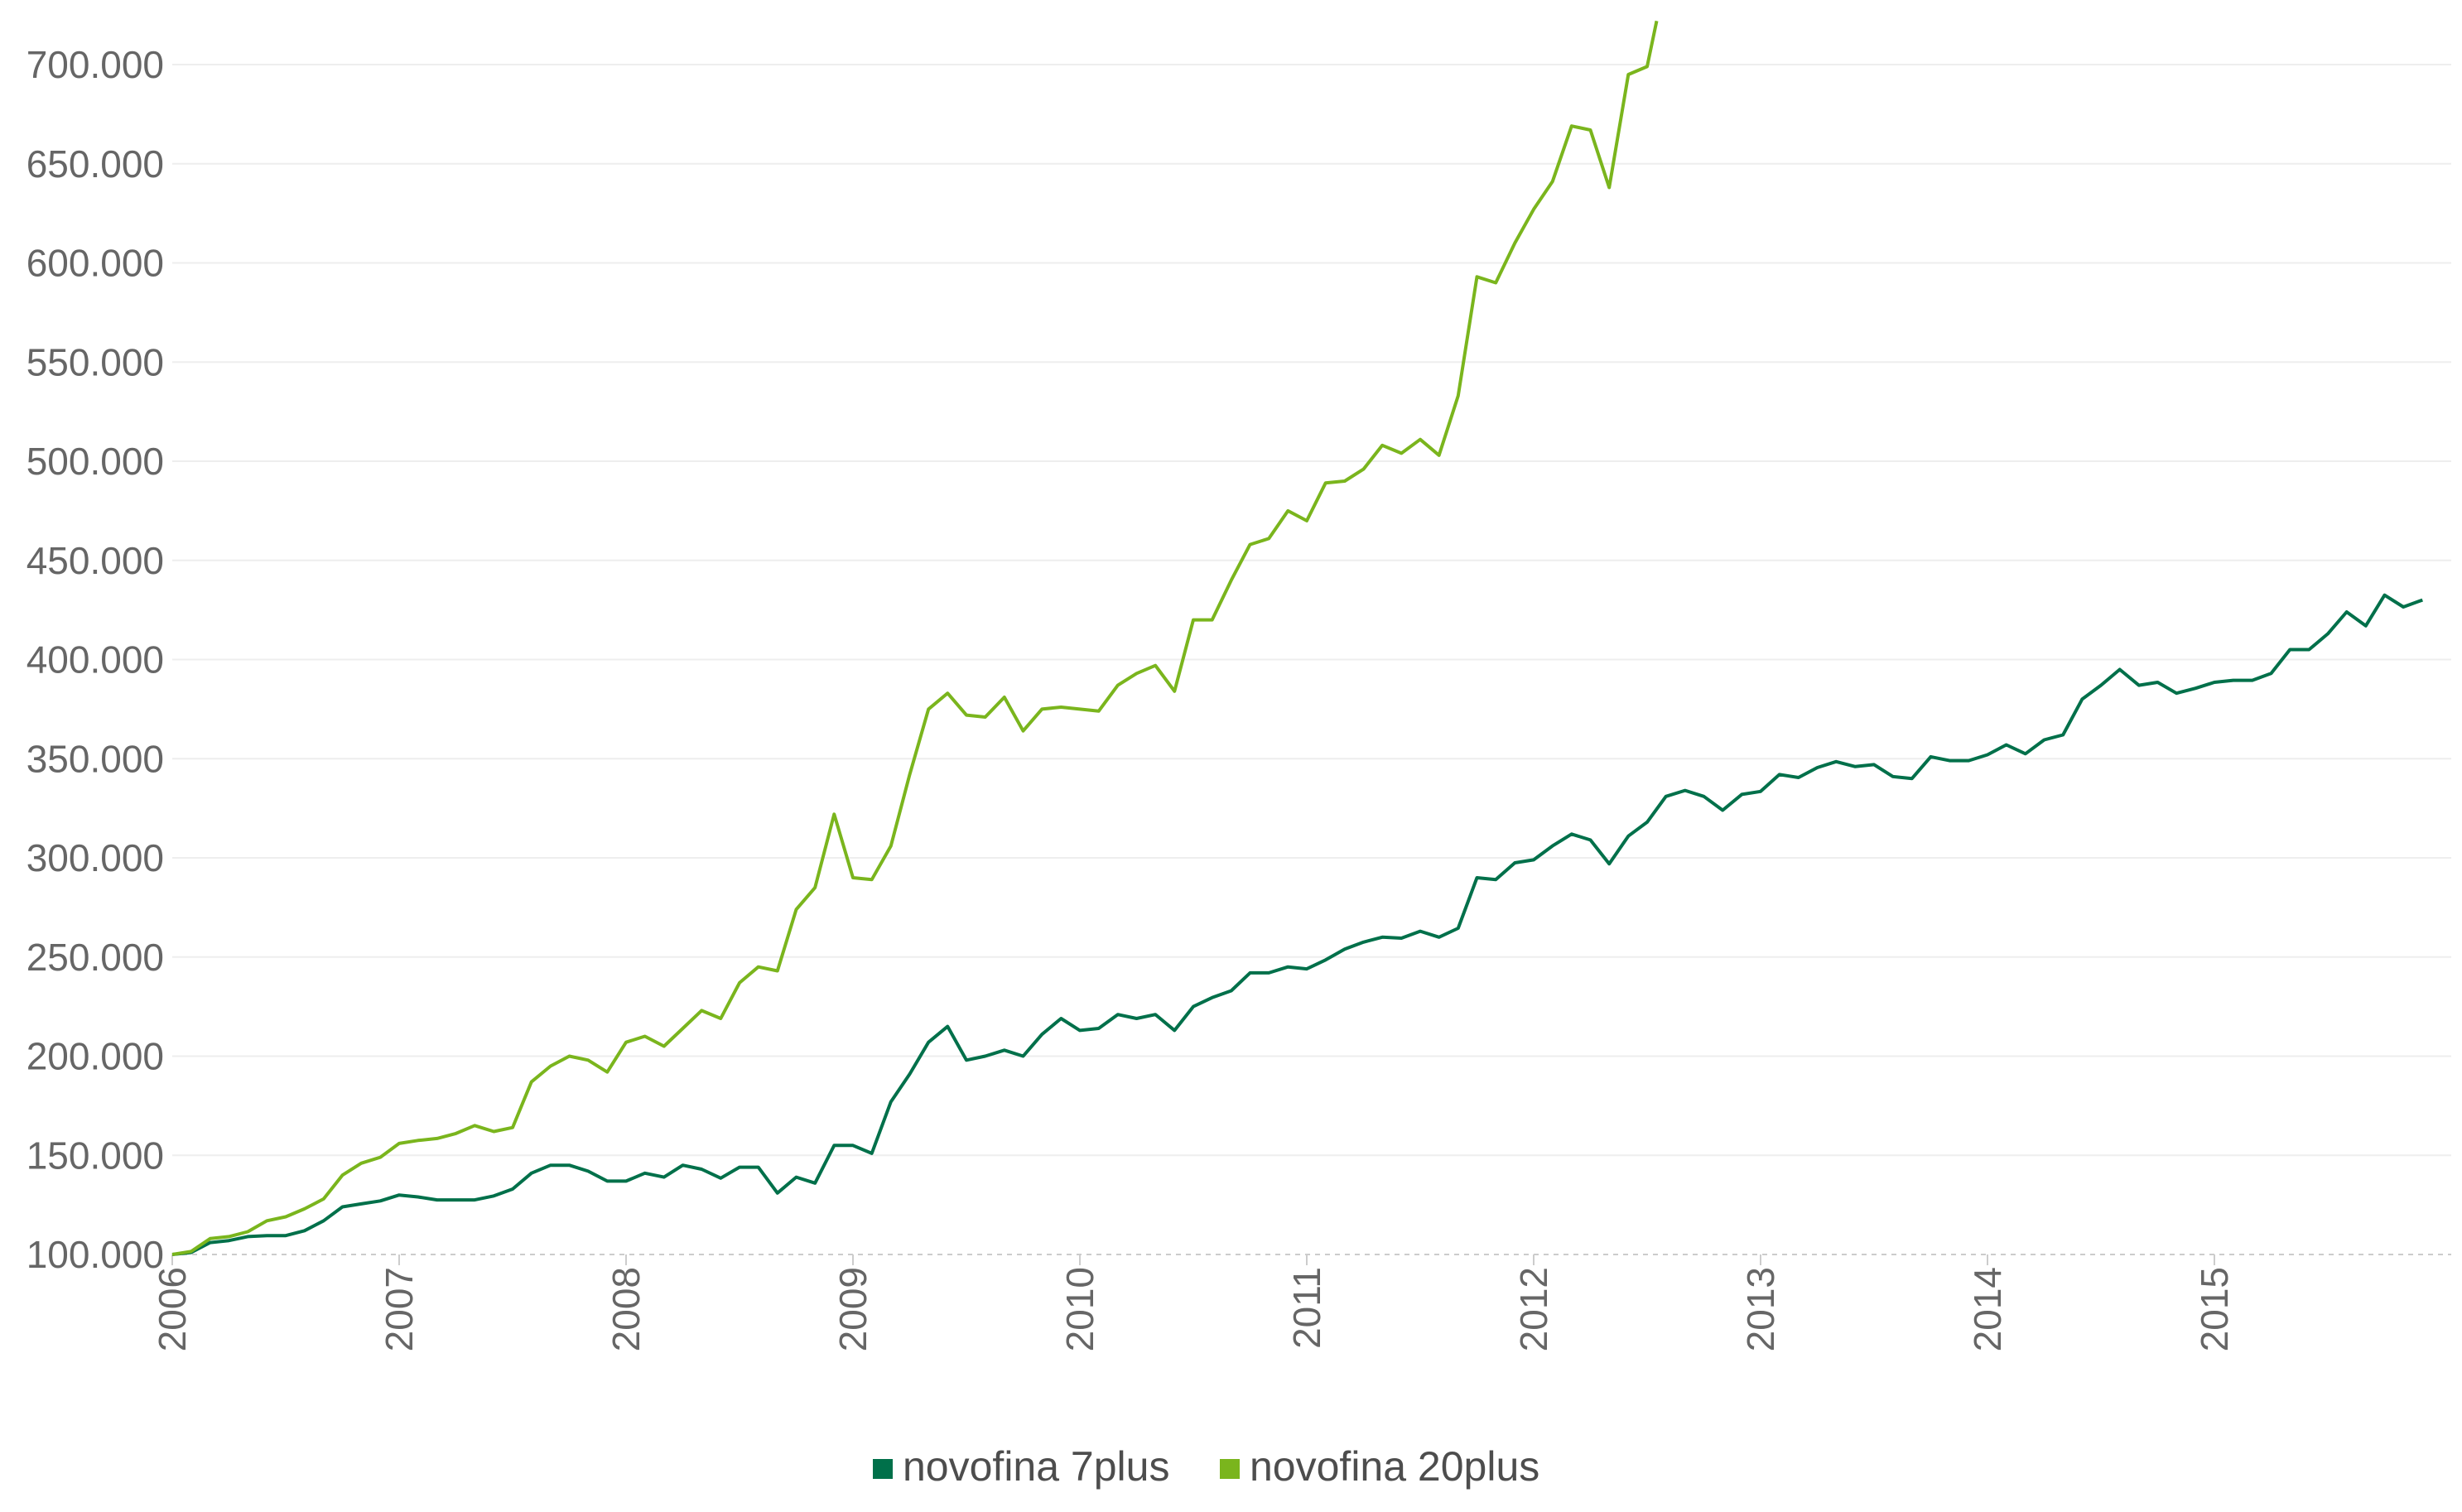 The image size is (2462, 1512). I want to click on y-tick-label: 600.000, so click(95, 263).